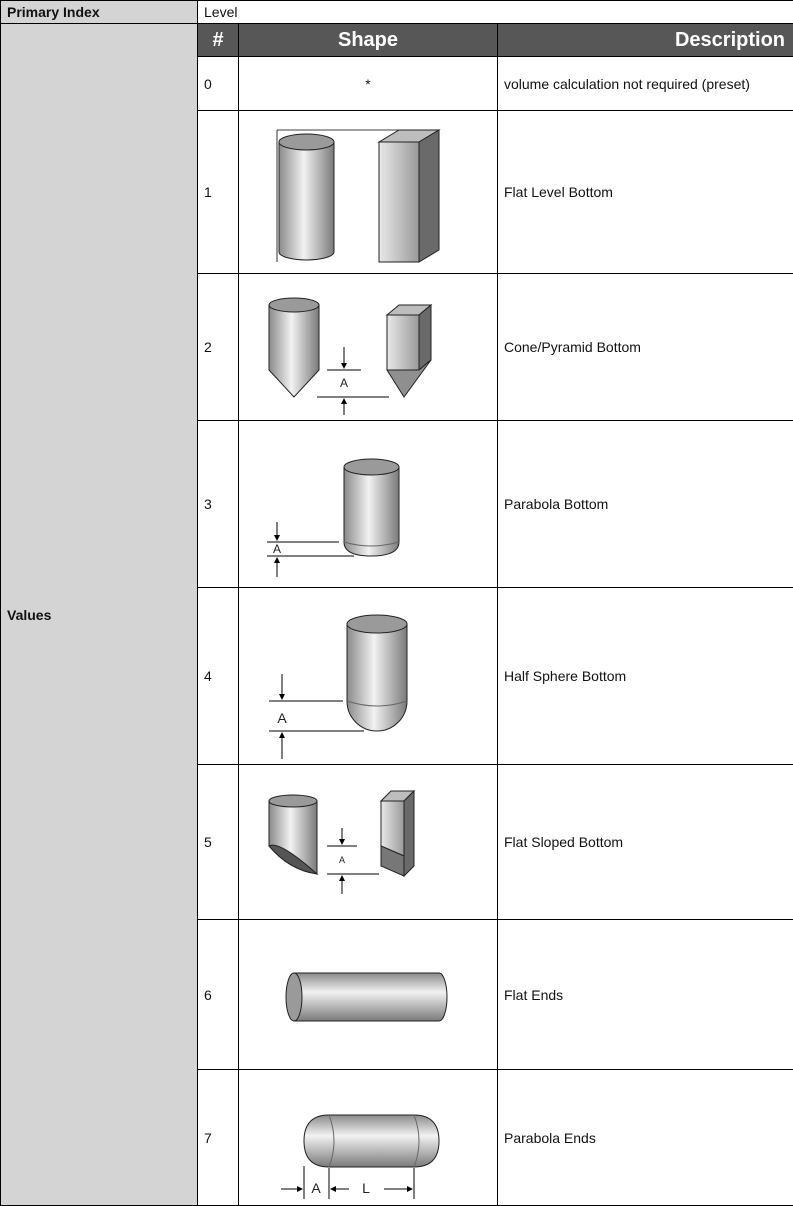 The width and height of the screenshot is (793, 1206). Describe the element at coordinates (645, 347) in the screenshot. I see `description: Cone/Pyramid Bottom` at that location.